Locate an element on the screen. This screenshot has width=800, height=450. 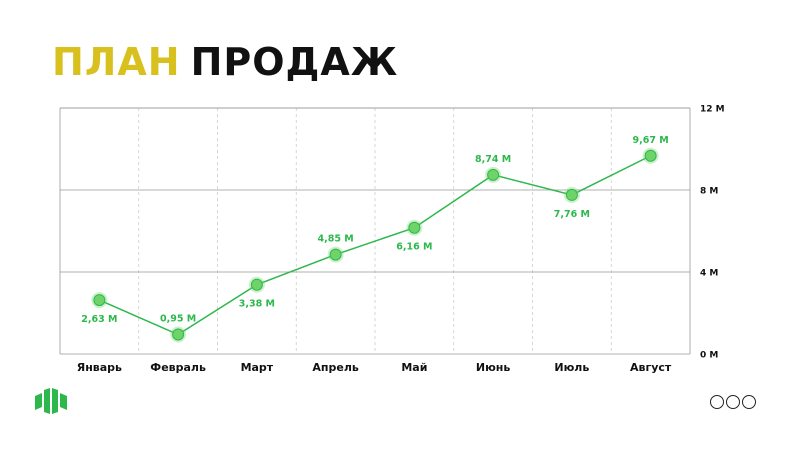
x-tick-label: Июнь is located at coordinates (493, 367).